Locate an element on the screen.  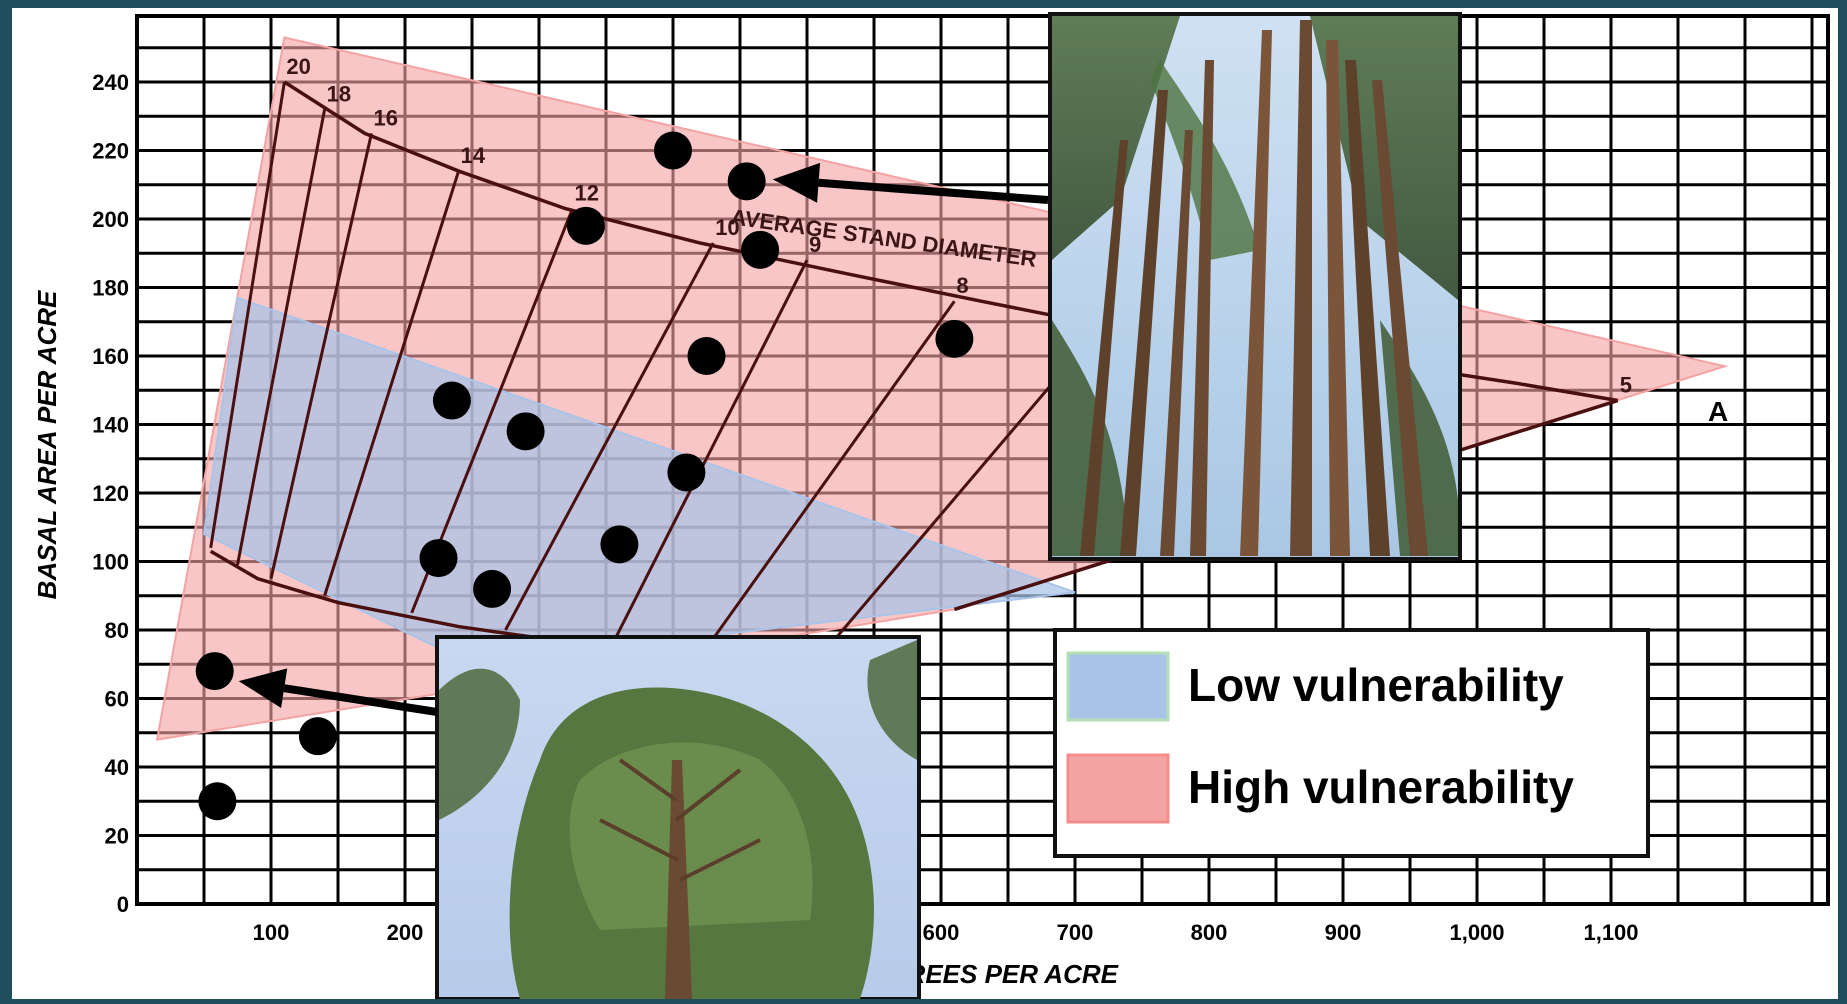
y-axis-title: BASAL AREA PER ACRE is located at coordinates (47, 444).